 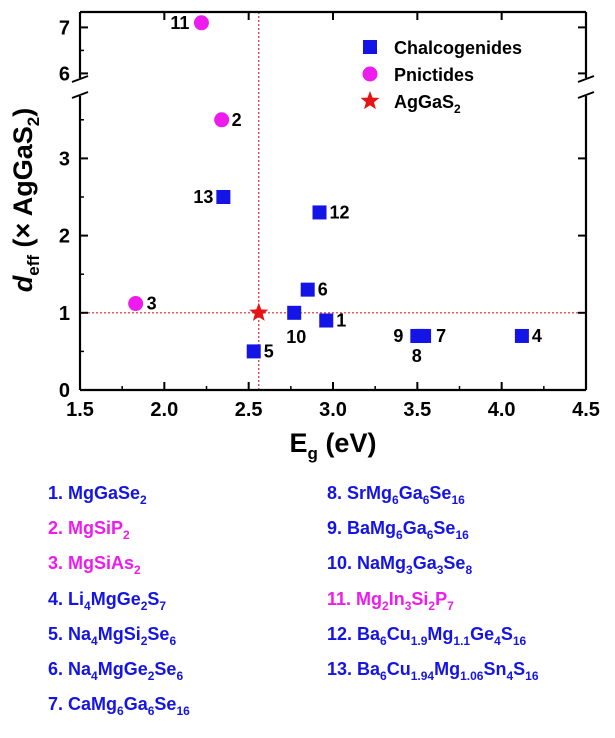 I want to click on data-point-label: 6, so click(x=323, y=290).